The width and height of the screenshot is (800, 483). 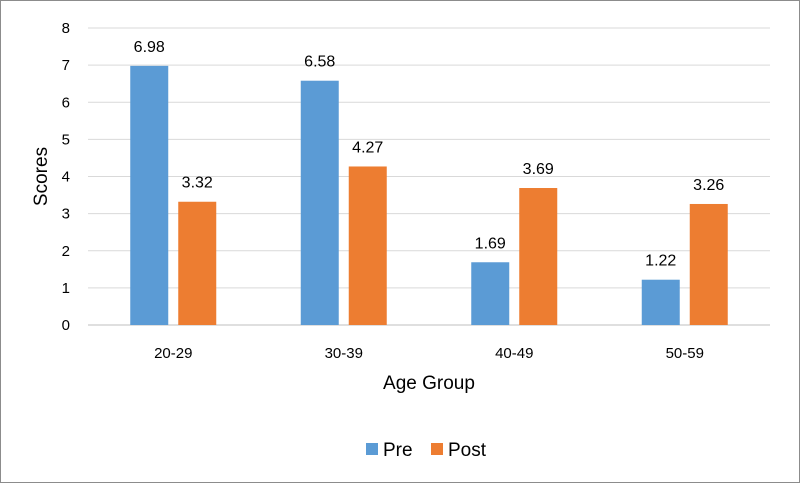 What do you see at coordinates (437, 449) in the screenshot?
I see `legend-swatch-post` at bounding box center [437, 449].